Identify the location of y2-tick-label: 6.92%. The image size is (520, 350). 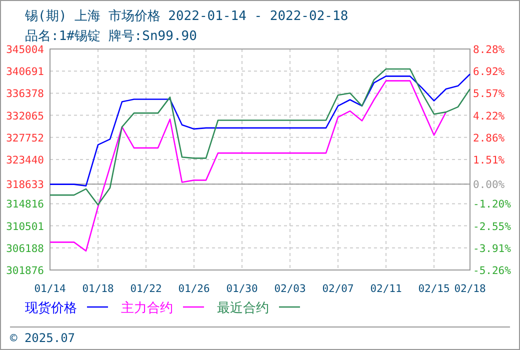
(489, 72).